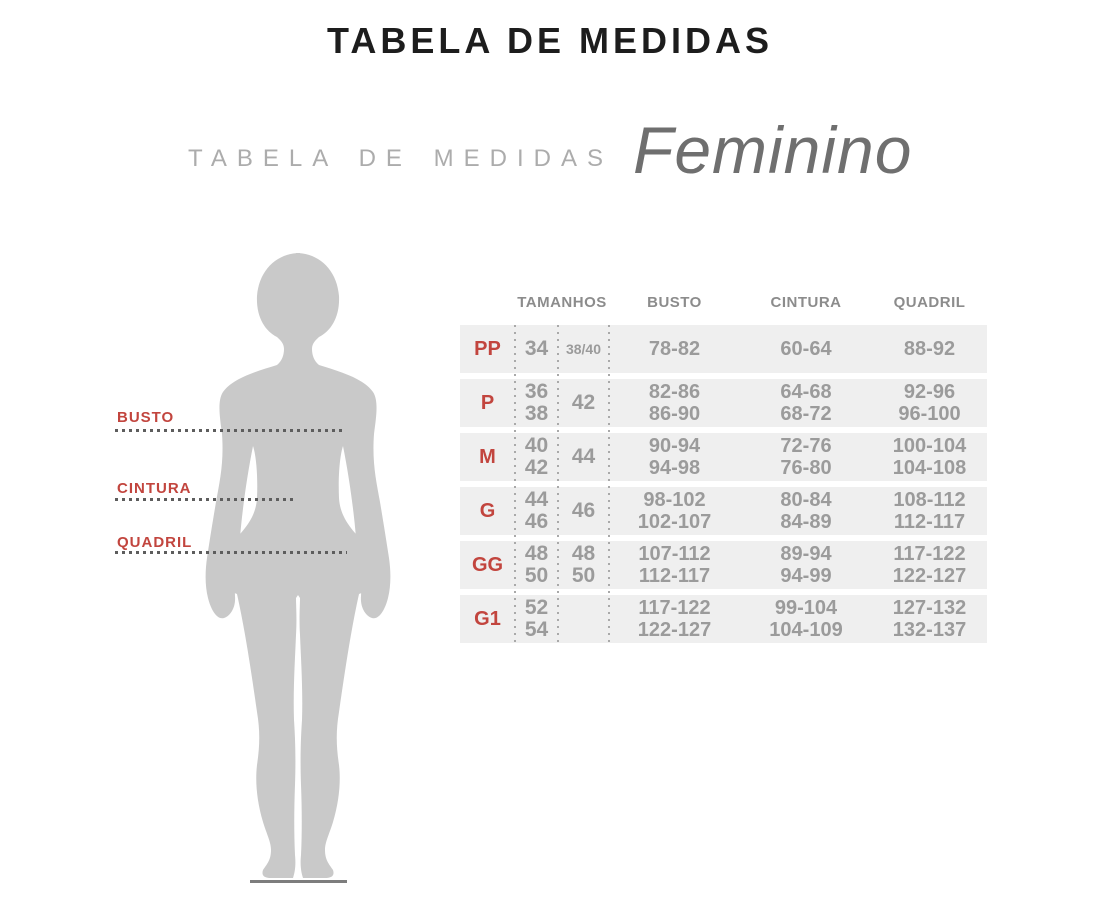 This screenshot has height=902, width=1116. Describe the element at coordinates (723, 304) in the screenshot. I see `table-header-row: TAMANHOS BUSTO CINTURA QUADRIL` at that location.